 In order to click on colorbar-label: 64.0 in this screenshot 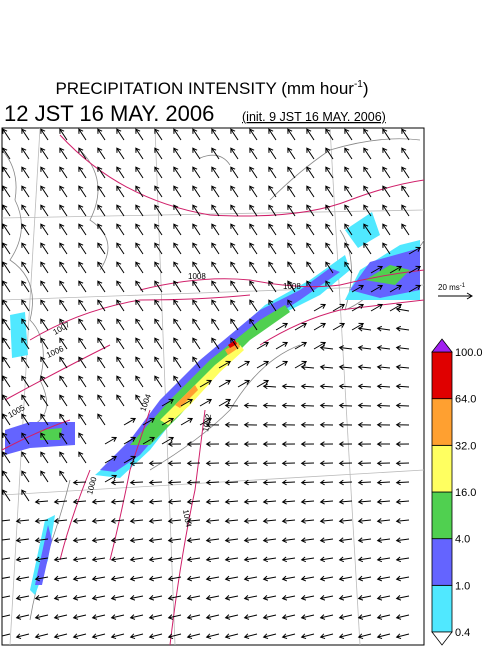, I will do `click(465, 400)`.